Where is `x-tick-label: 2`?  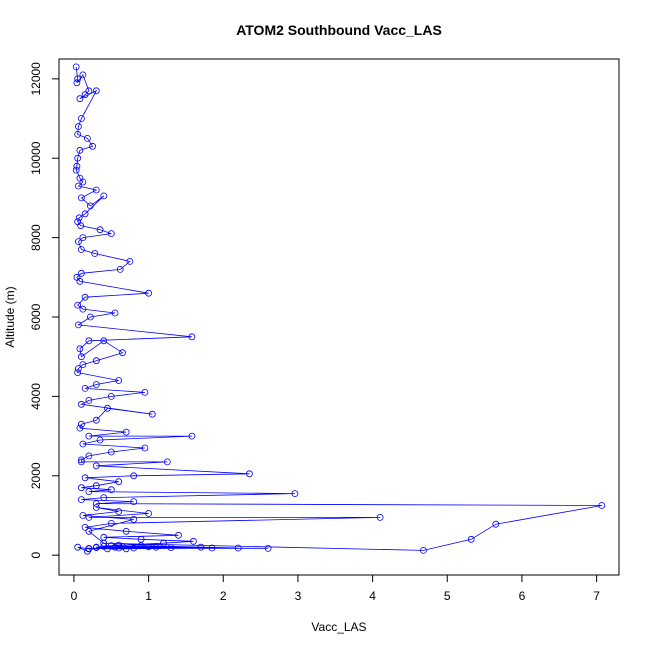 x-tick-label: 2 is located at coordinates (223, 596).